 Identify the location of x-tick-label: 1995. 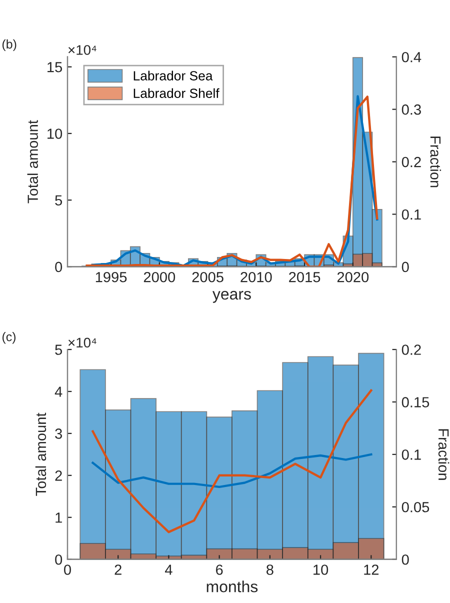
(111, 277).